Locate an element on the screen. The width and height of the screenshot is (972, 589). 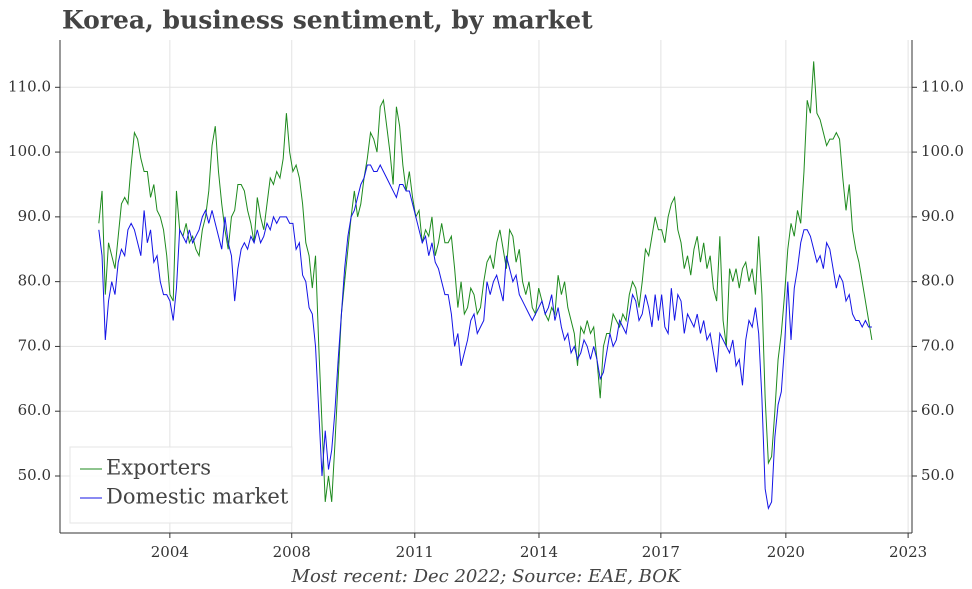
x-tick-label: 2011 is located at coordinates (415, 552).